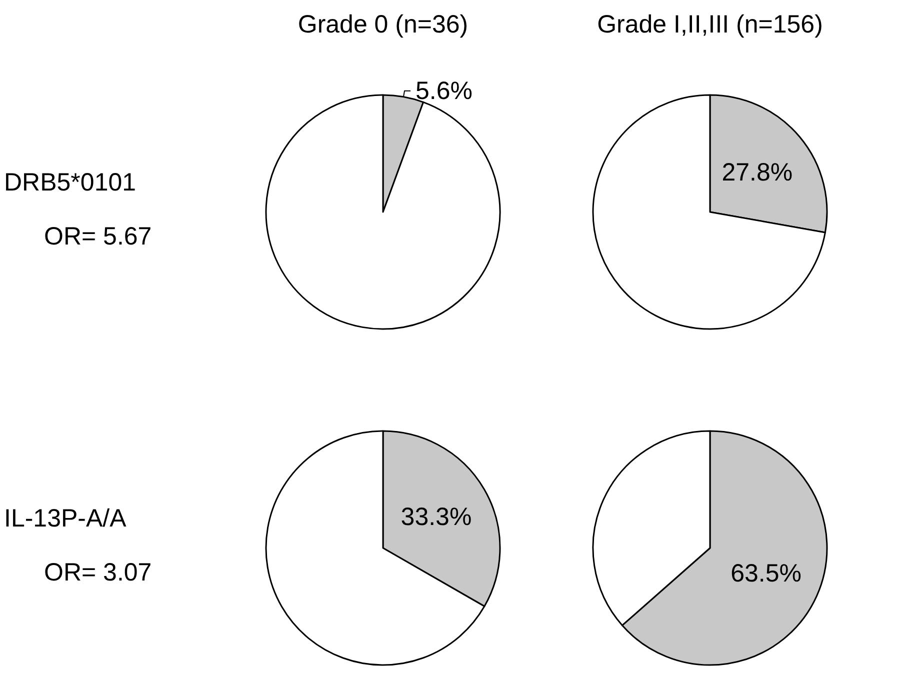  I want to click on text: OR= 3.07, so click(98, 572).